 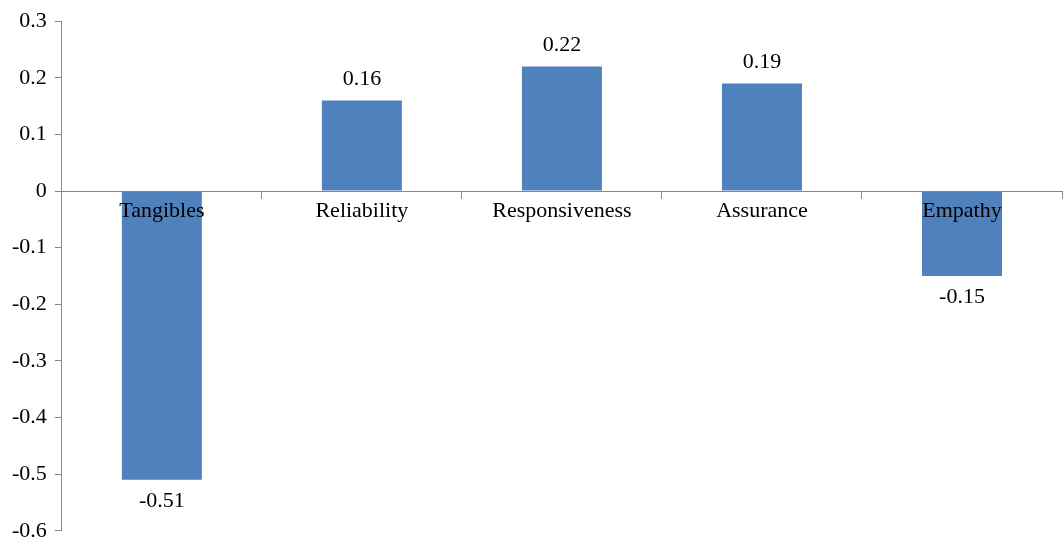 What do you see at coordinates (161, 499) in the screenshot?
I see `data-label: -0.51` at bounding box center [161, 499].